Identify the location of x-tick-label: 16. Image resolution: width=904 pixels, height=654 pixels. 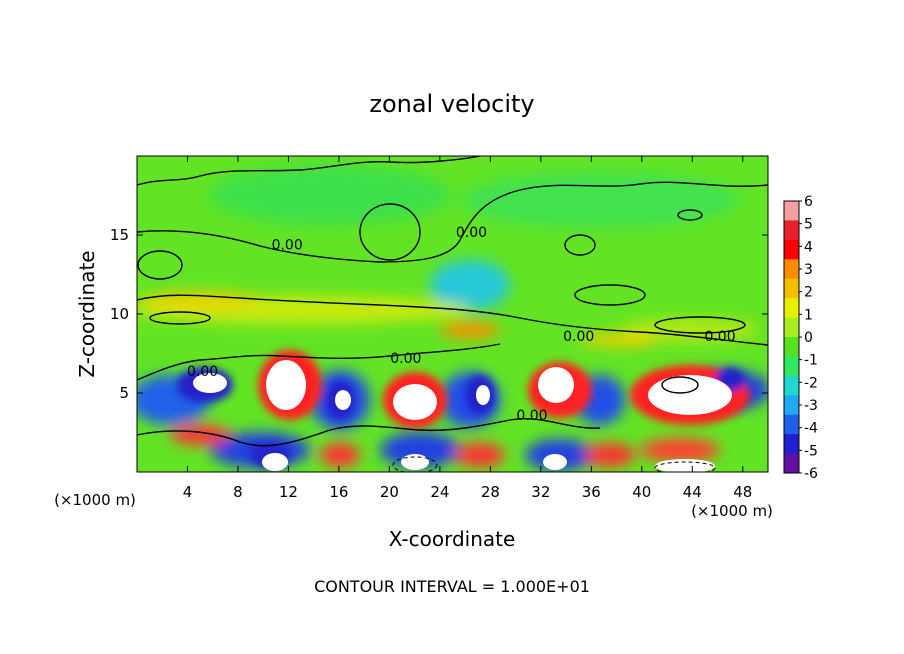
(338, 492).